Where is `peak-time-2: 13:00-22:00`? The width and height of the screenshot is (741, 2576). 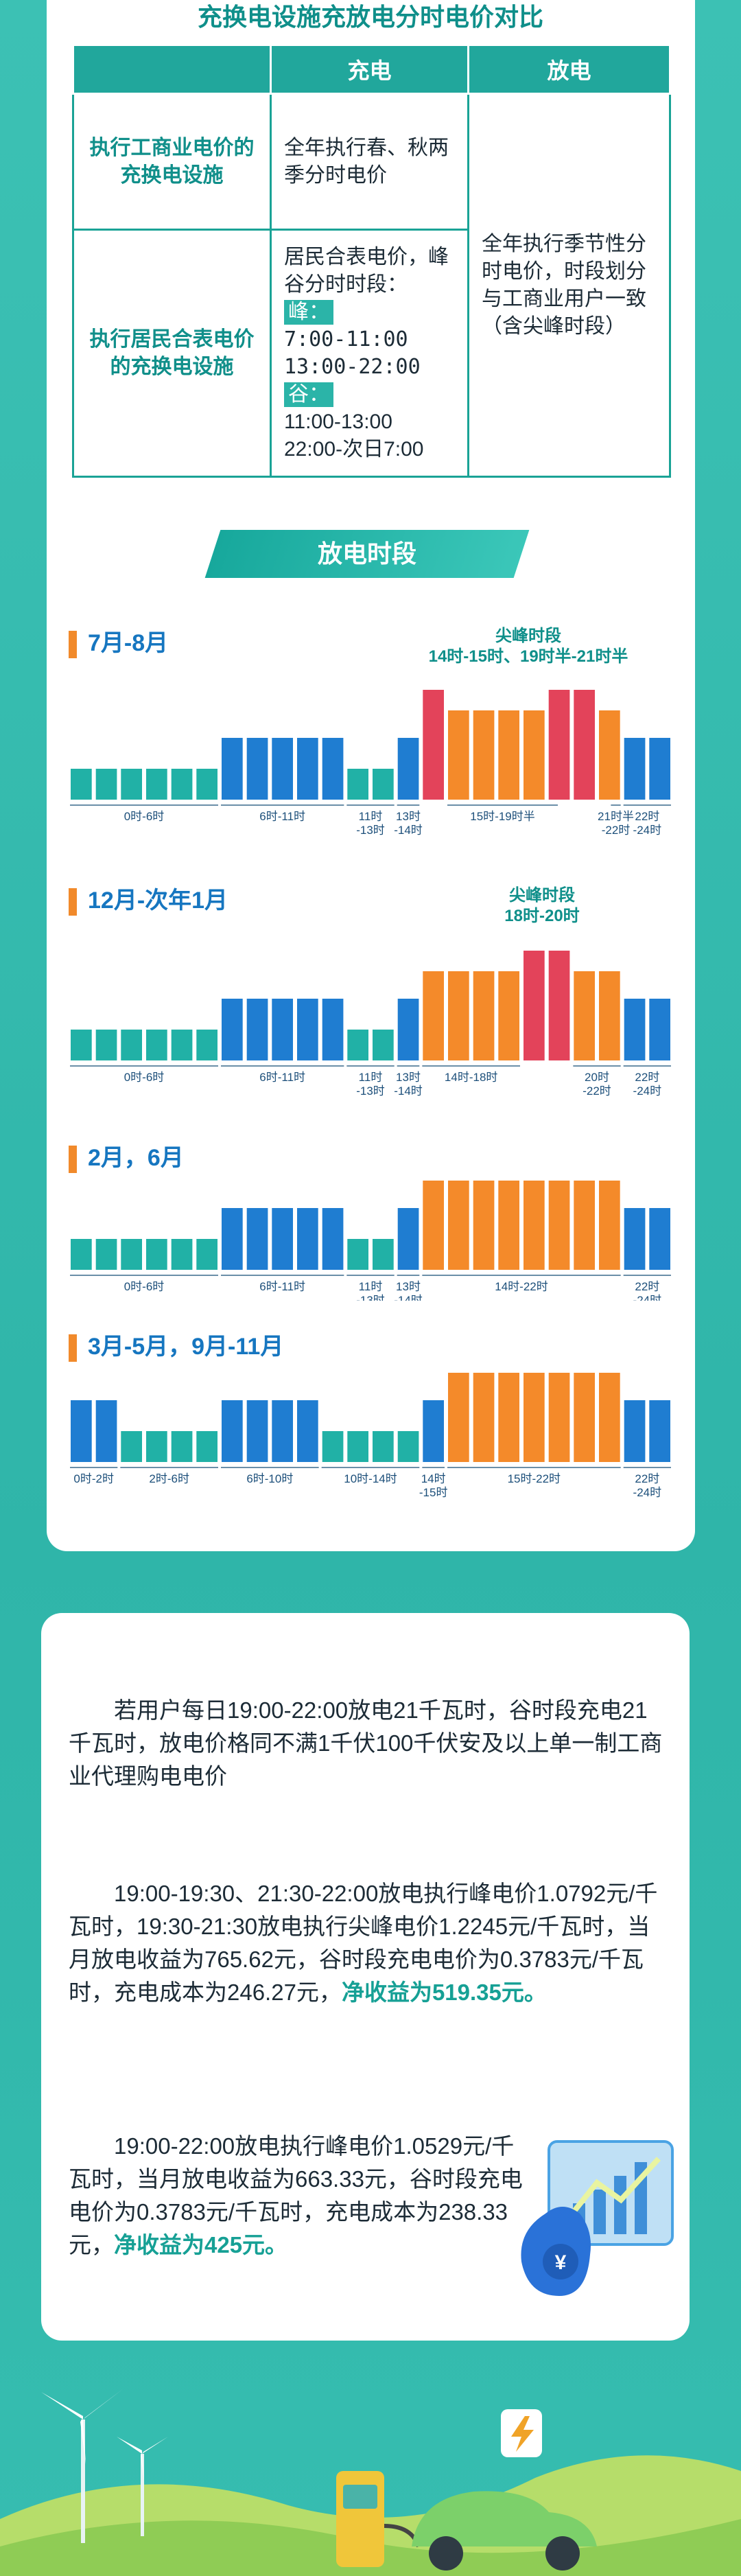
peak-time-2: 13:00-22:00 is located at coordinates (352, 366).